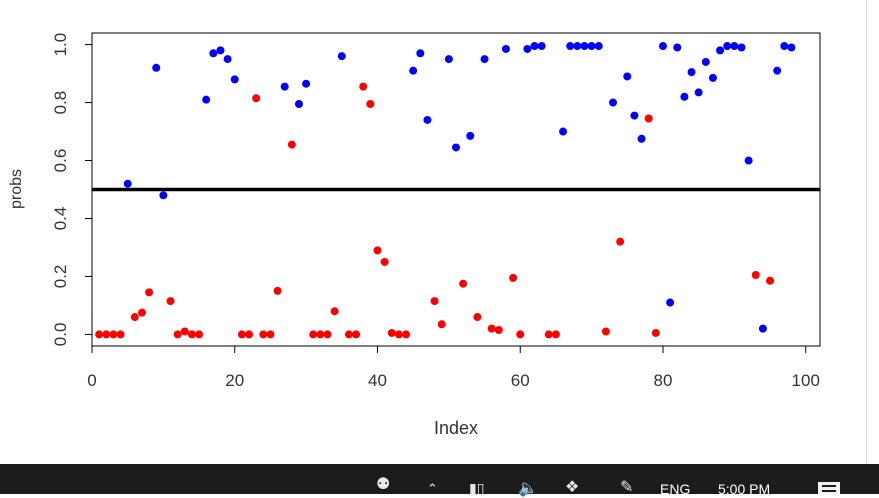  I want to click on taskbar: ⚉ ⌃ ▮▯ 🔈 ❖ ✎ ENG 5:00 PM, so click(439, 480).